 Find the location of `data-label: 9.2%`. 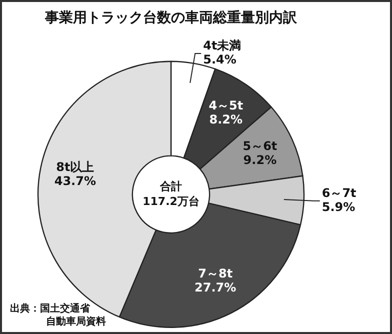

data-label: 9.2% is located at coordinates (260, 159).